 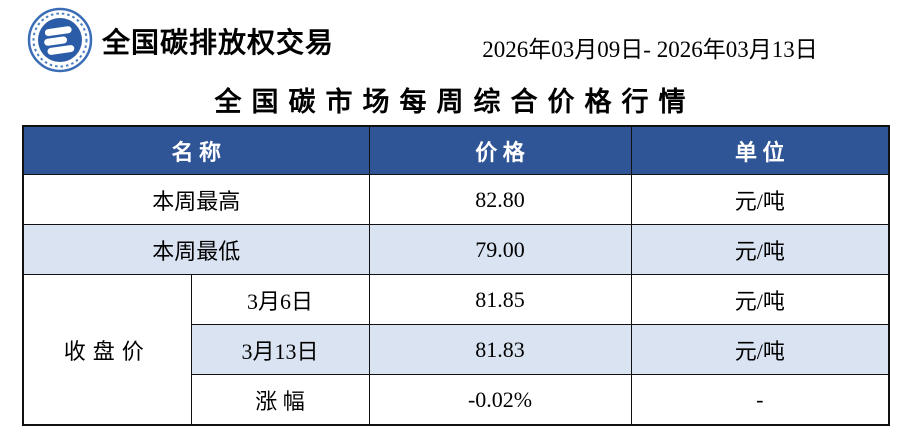 What do you see at coordinates (196, 249) in the screenshot?
I see `week-low-label: 本周最低` at bounding box center [196, 249].